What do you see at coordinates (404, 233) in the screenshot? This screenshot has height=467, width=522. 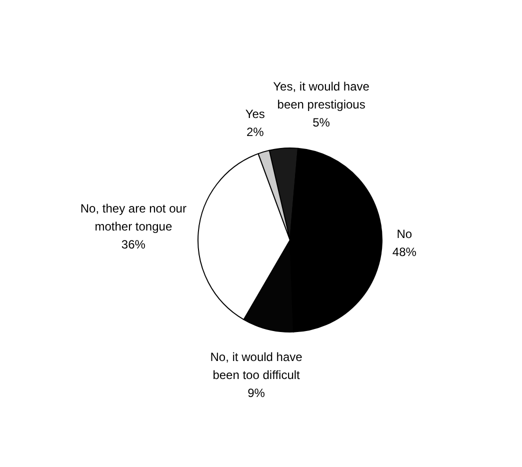 I see `slice-label: No` at bounding box center [404, 233].